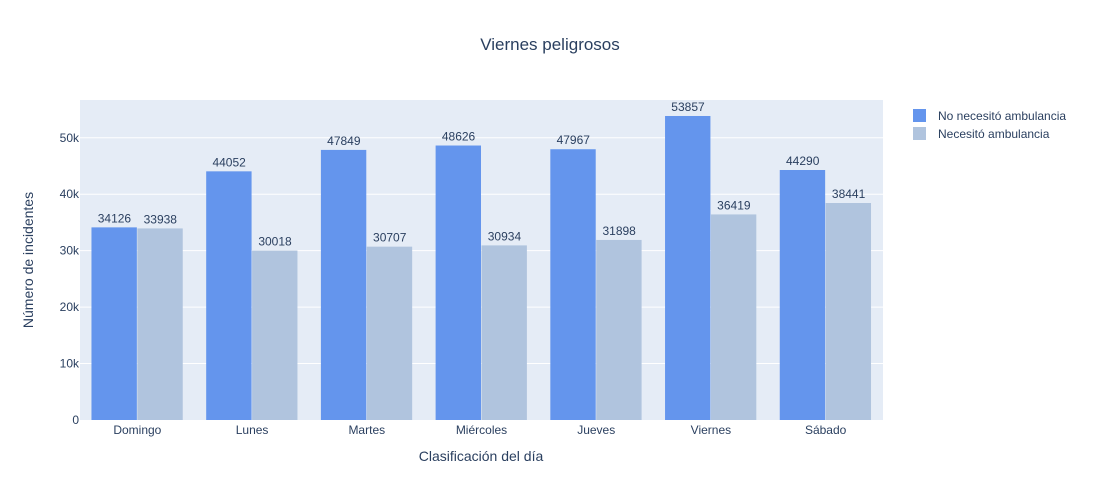 Image resolution: width=1100 pixels, height=500 pixels. I want to click on y-tick-label: 10k, so click(70, 364).